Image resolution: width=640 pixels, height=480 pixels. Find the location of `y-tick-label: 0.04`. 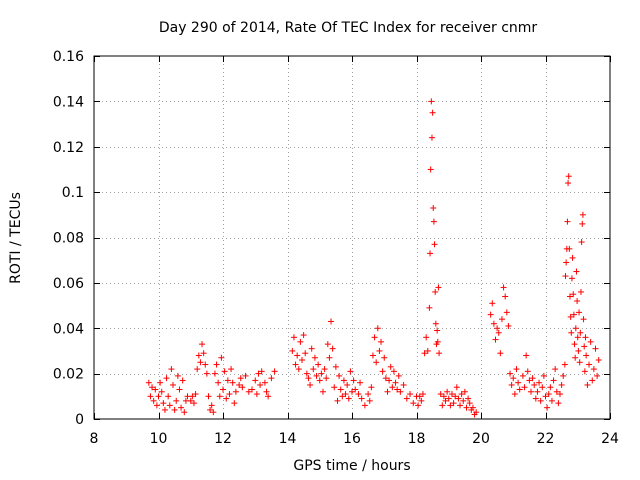

y-tick-label: 0.04 is located at coordinates (68, 329).